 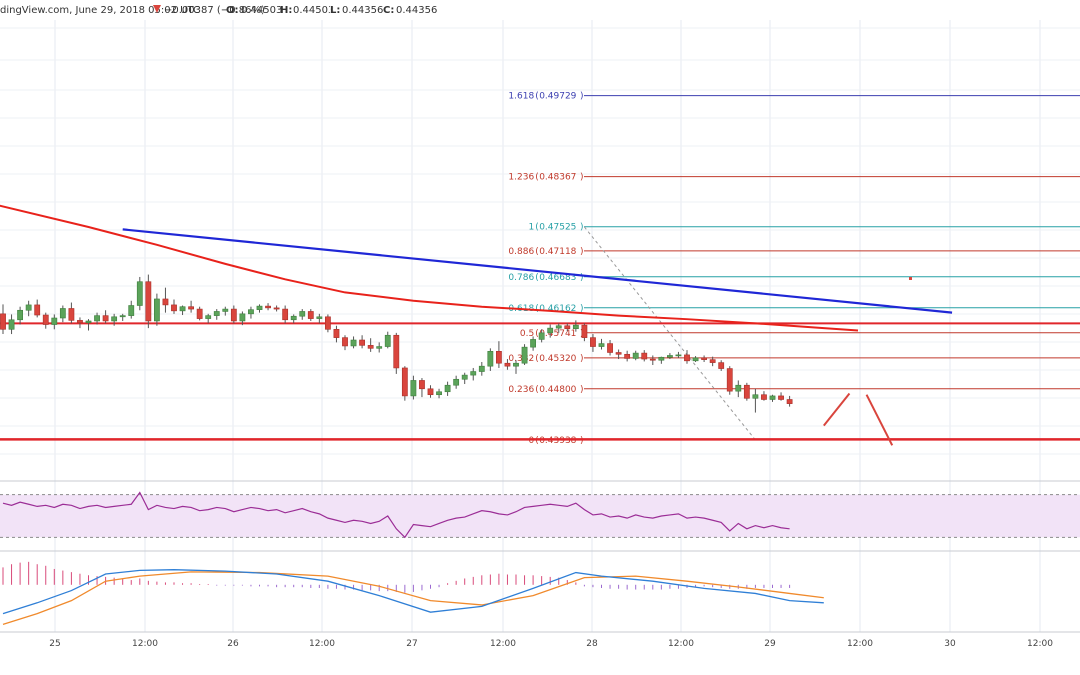 I want to click on fib-level-price: 0.48367, so click(x=557, y=178).